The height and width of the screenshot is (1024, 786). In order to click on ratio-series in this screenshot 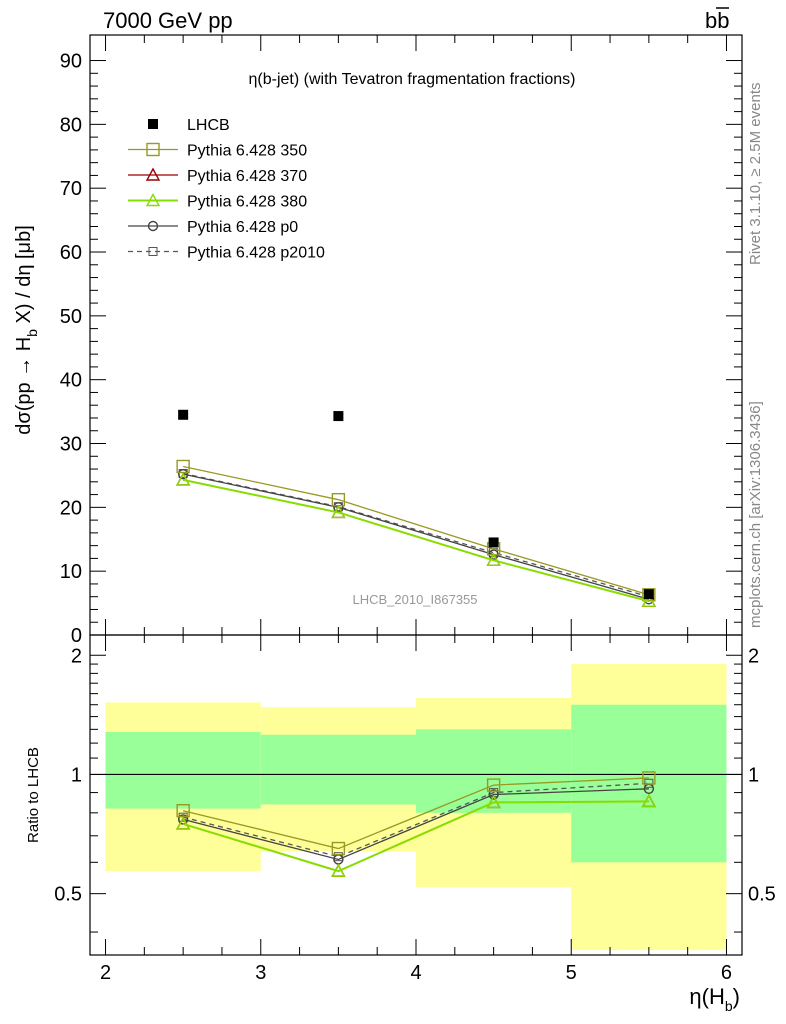, I will do `click(416, 824)`.